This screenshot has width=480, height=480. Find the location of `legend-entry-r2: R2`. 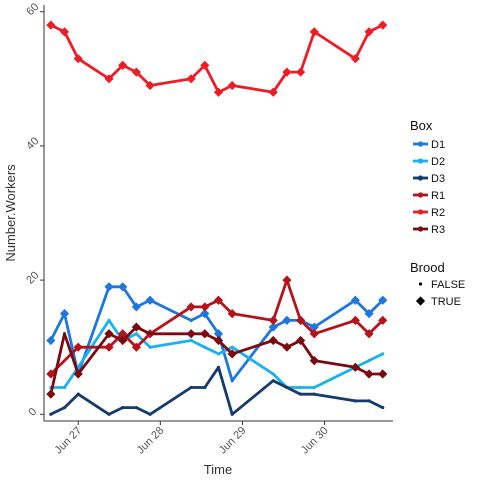

legend-entry-r2: R2 is located at coordinates (429, 213).